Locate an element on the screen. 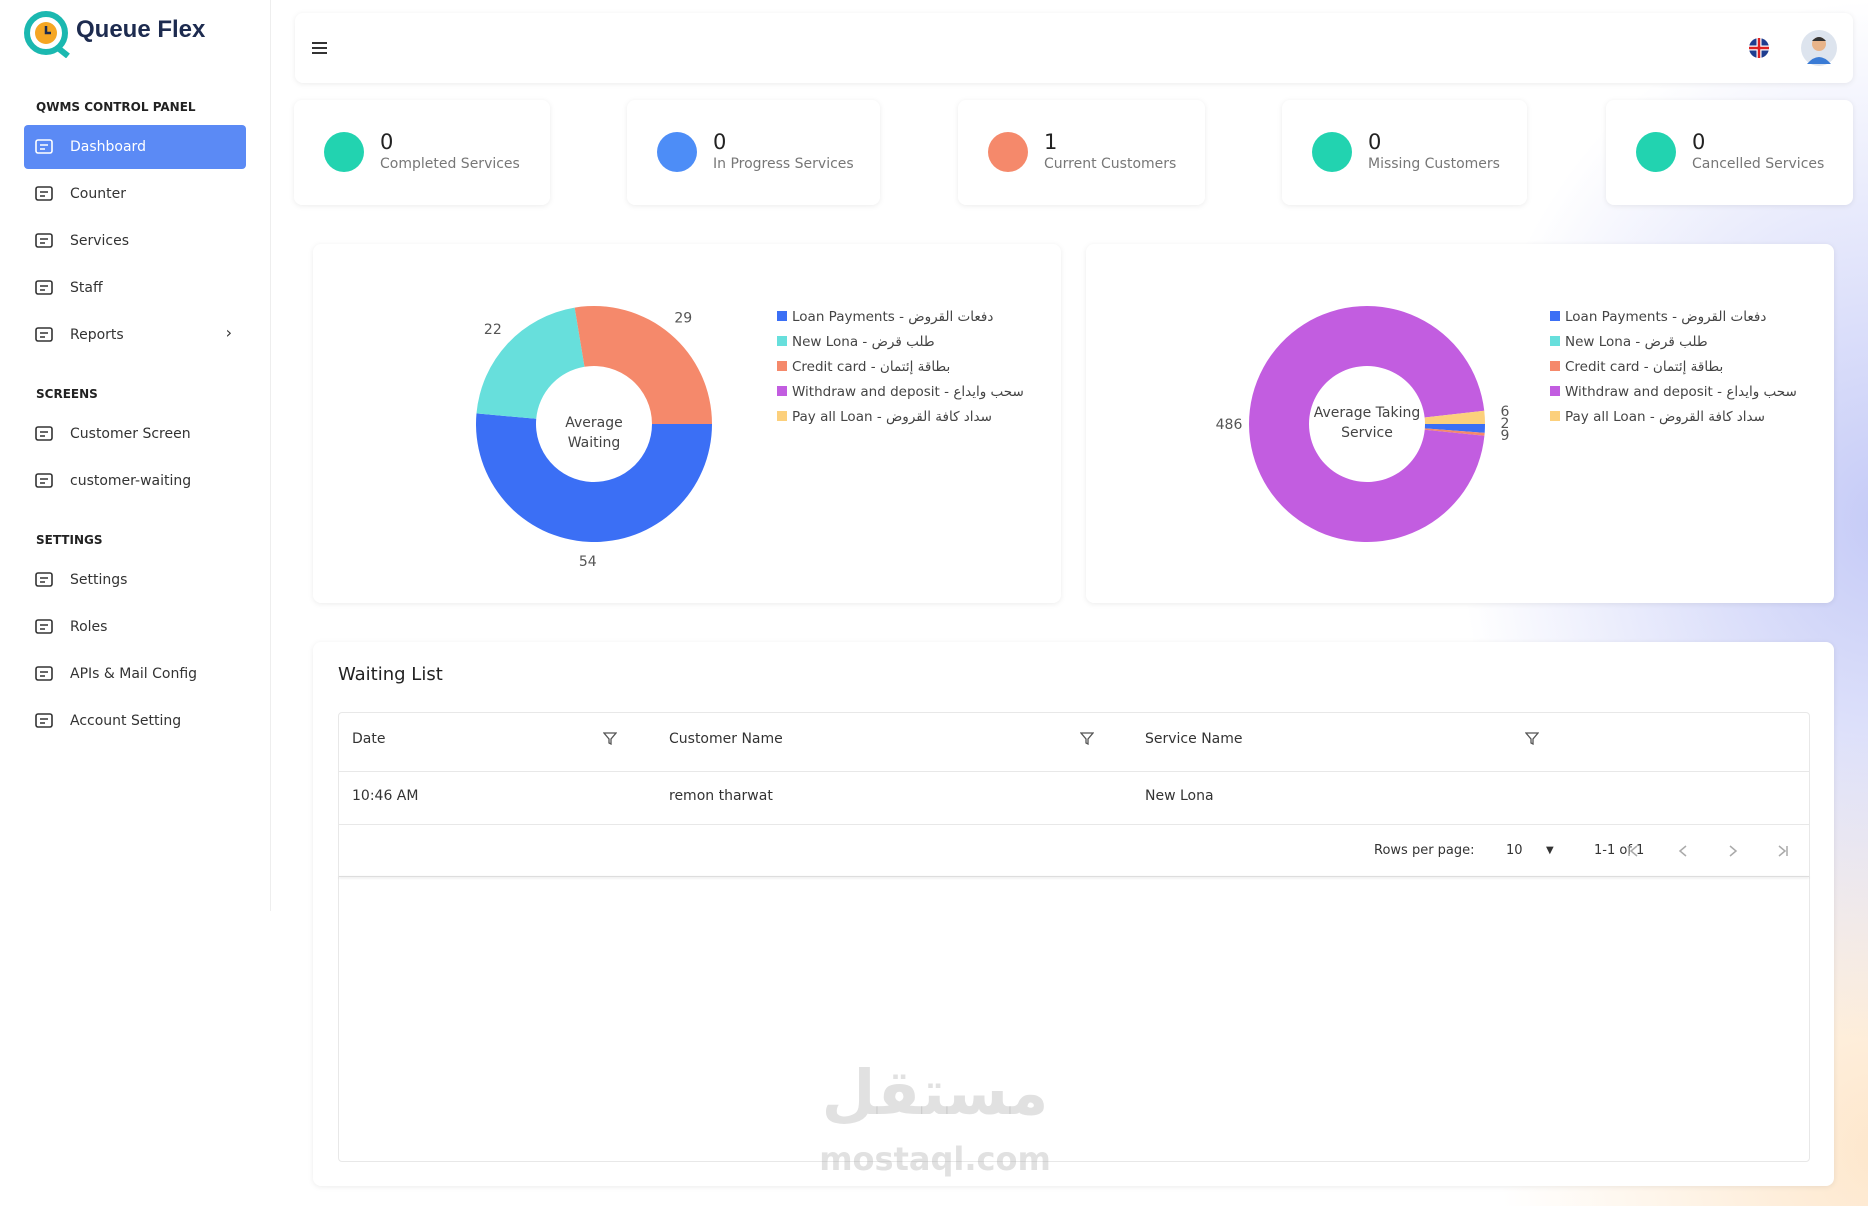 The width and height of the screenshot is (1868, 1206). brand-name: Queue Flex is located at coordinates (141, 29).